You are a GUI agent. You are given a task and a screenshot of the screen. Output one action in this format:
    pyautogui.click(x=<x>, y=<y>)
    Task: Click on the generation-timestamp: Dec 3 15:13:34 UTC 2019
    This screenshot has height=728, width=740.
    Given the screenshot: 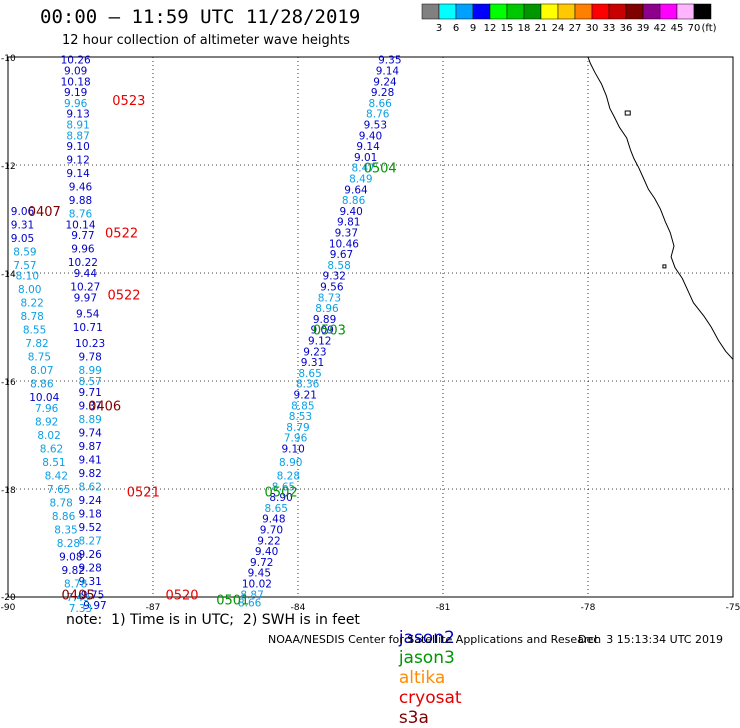 What is the action you would take?
    pyautogui.click(x=650, y=639)
    